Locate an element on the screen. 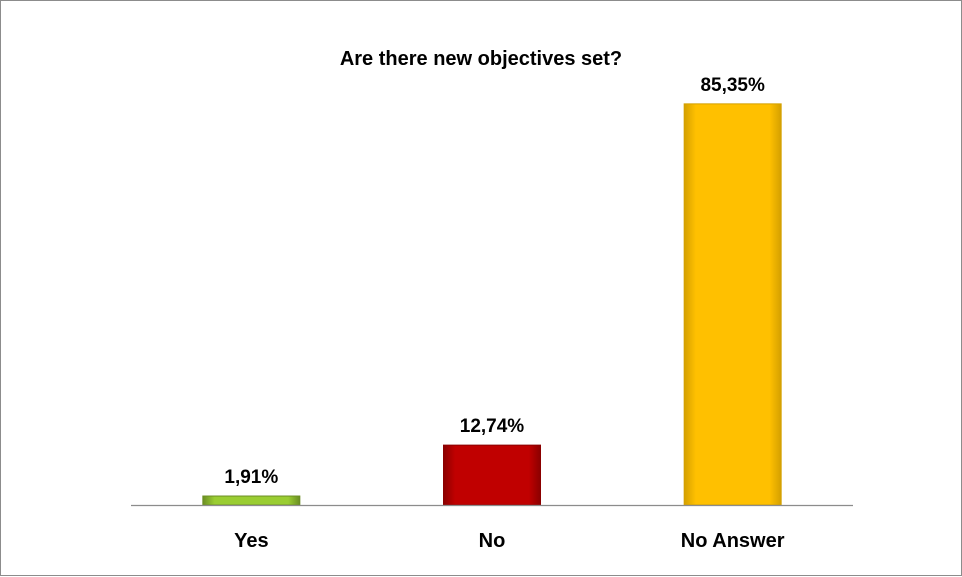  category-label-no: No is located at coordinates (492, 541).